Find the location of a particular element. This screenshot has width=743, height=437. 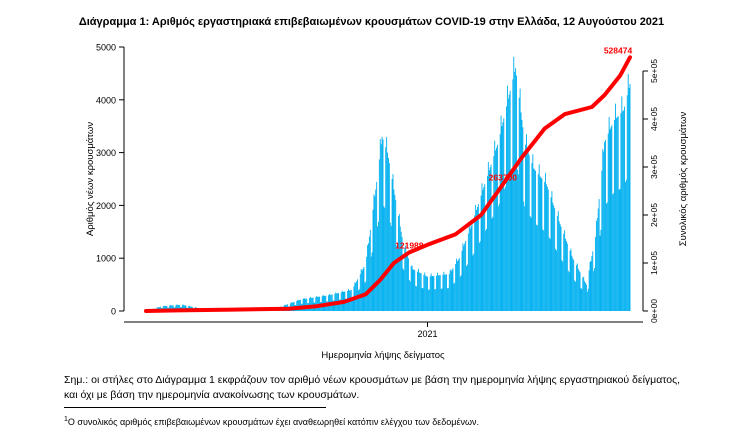

data-label: 121988 is located at coordinates (409, 245).